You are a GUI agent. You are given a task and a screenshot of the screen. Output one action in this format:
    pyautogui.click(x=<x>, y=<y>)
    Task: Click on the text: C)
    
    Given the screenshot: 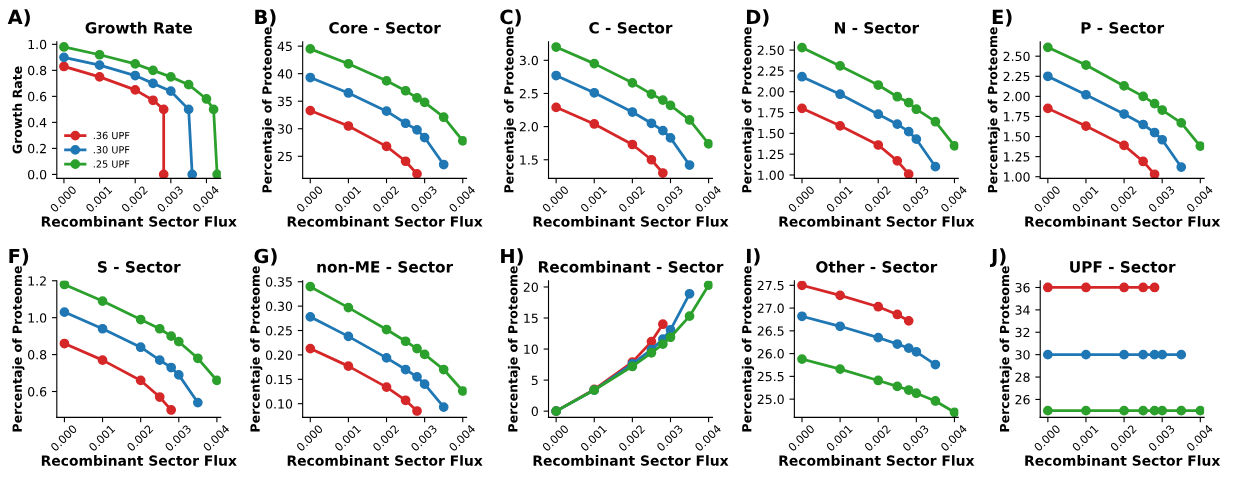 What is the action you would take?
    pyautogui.click(x=510, y=18)
    